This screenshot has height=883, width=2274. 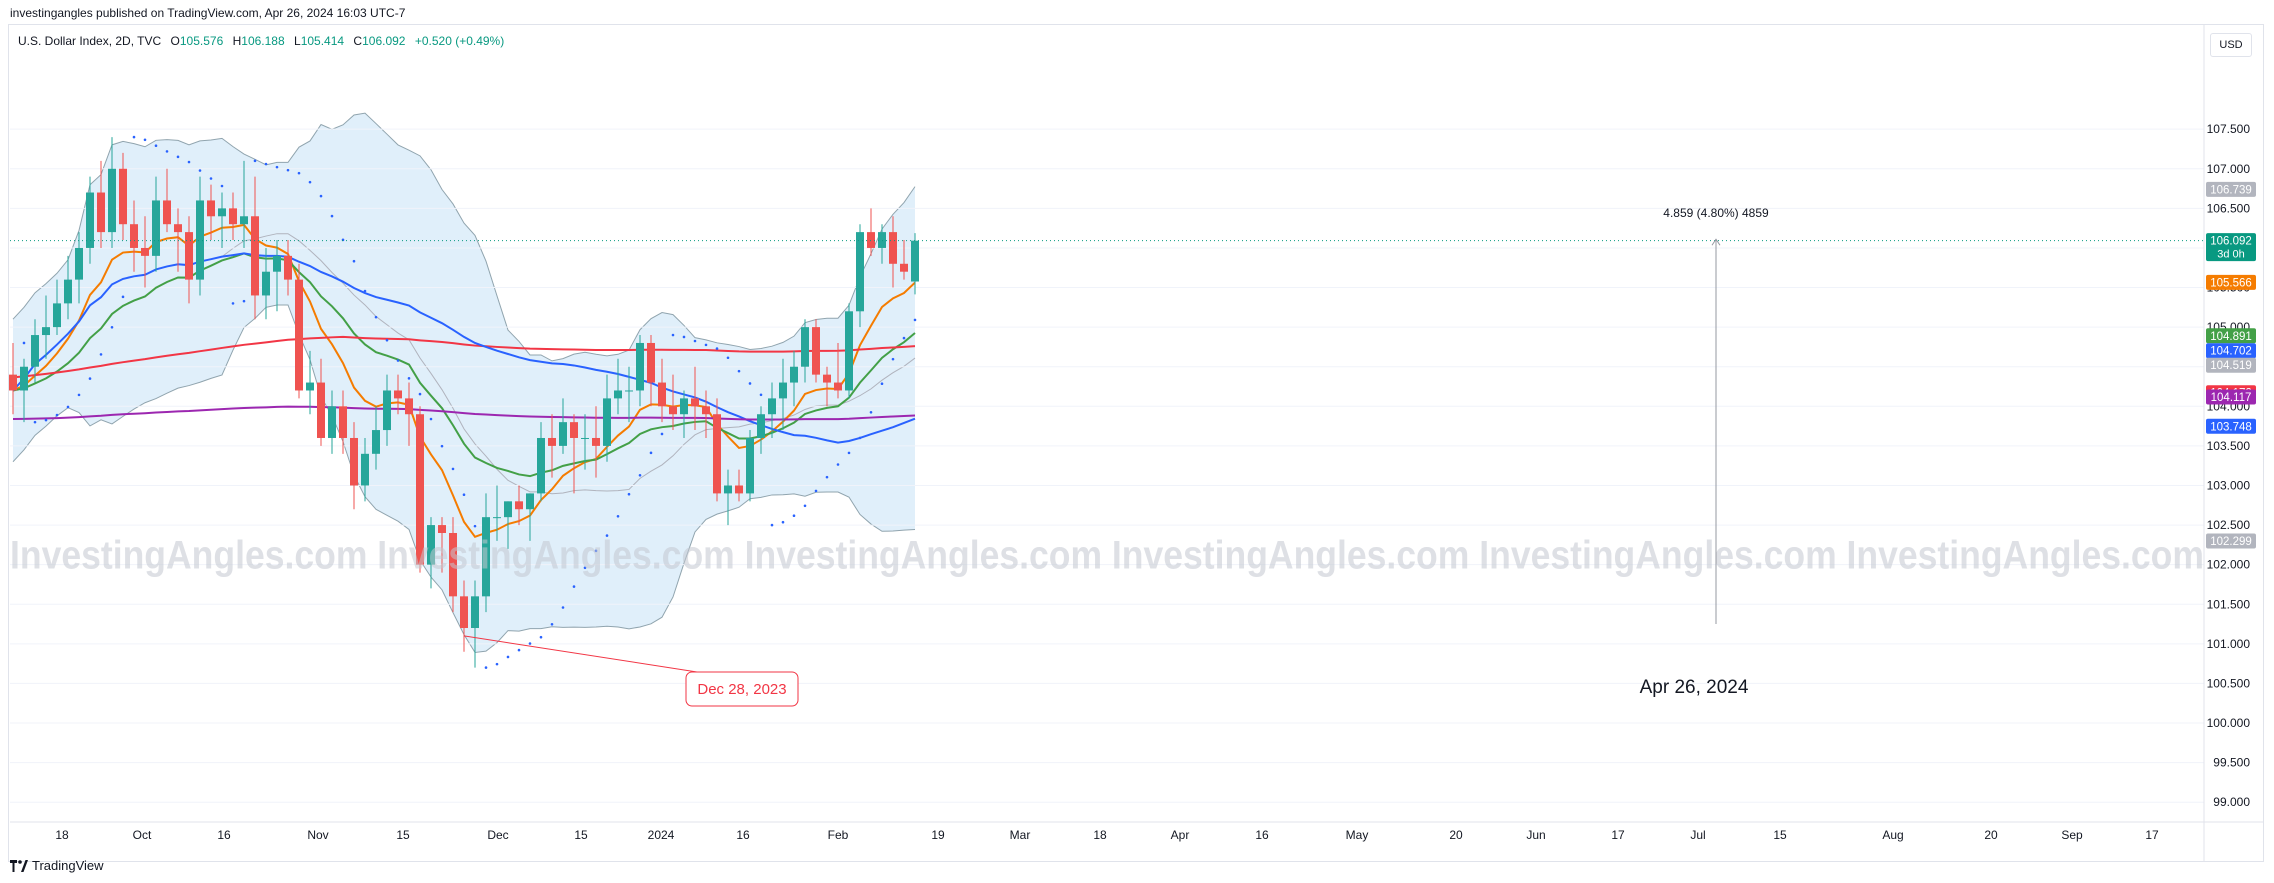 I want to click on change-value: +0.520 (+0.49%), so click(x=459, y=41).